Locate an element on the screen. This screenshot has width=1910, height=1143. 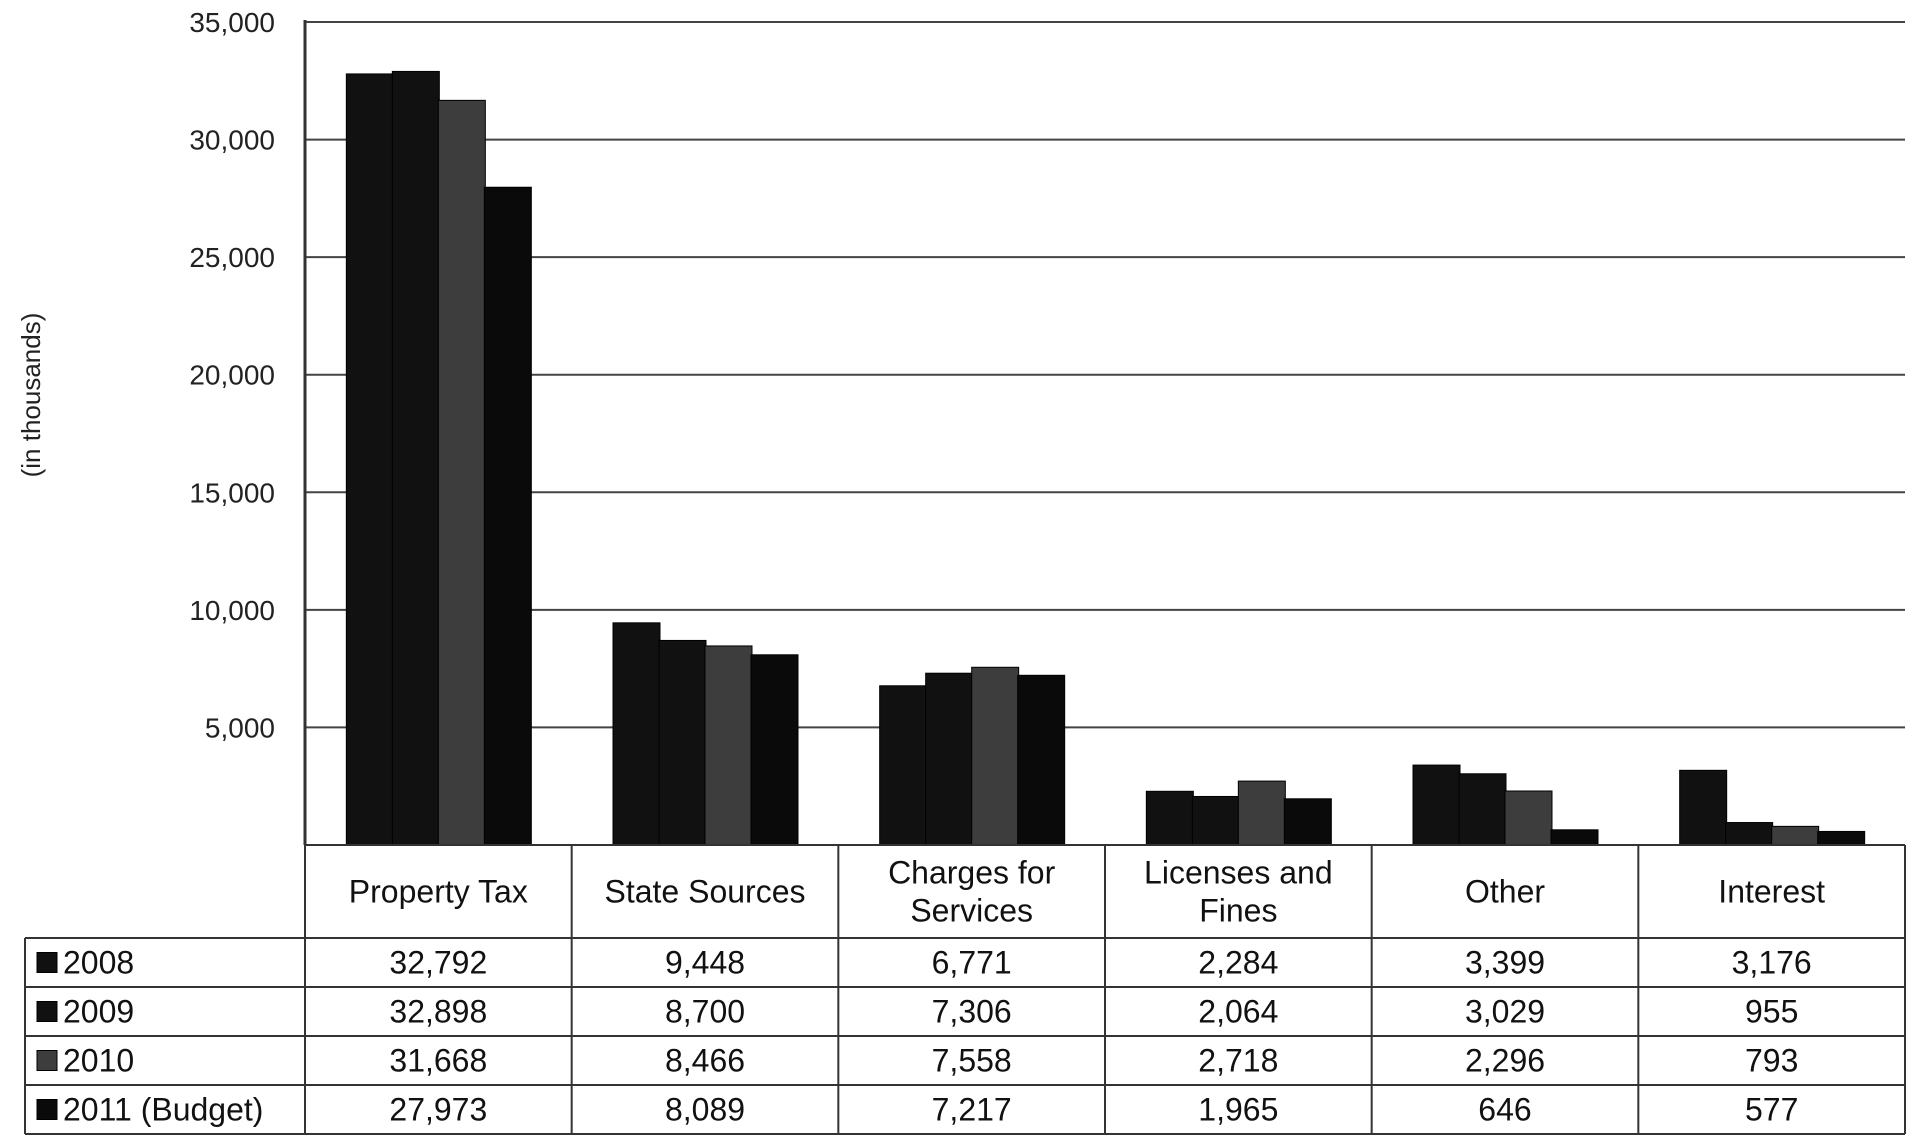
bar-2010-property-tax is located at coordinates (461, 472).